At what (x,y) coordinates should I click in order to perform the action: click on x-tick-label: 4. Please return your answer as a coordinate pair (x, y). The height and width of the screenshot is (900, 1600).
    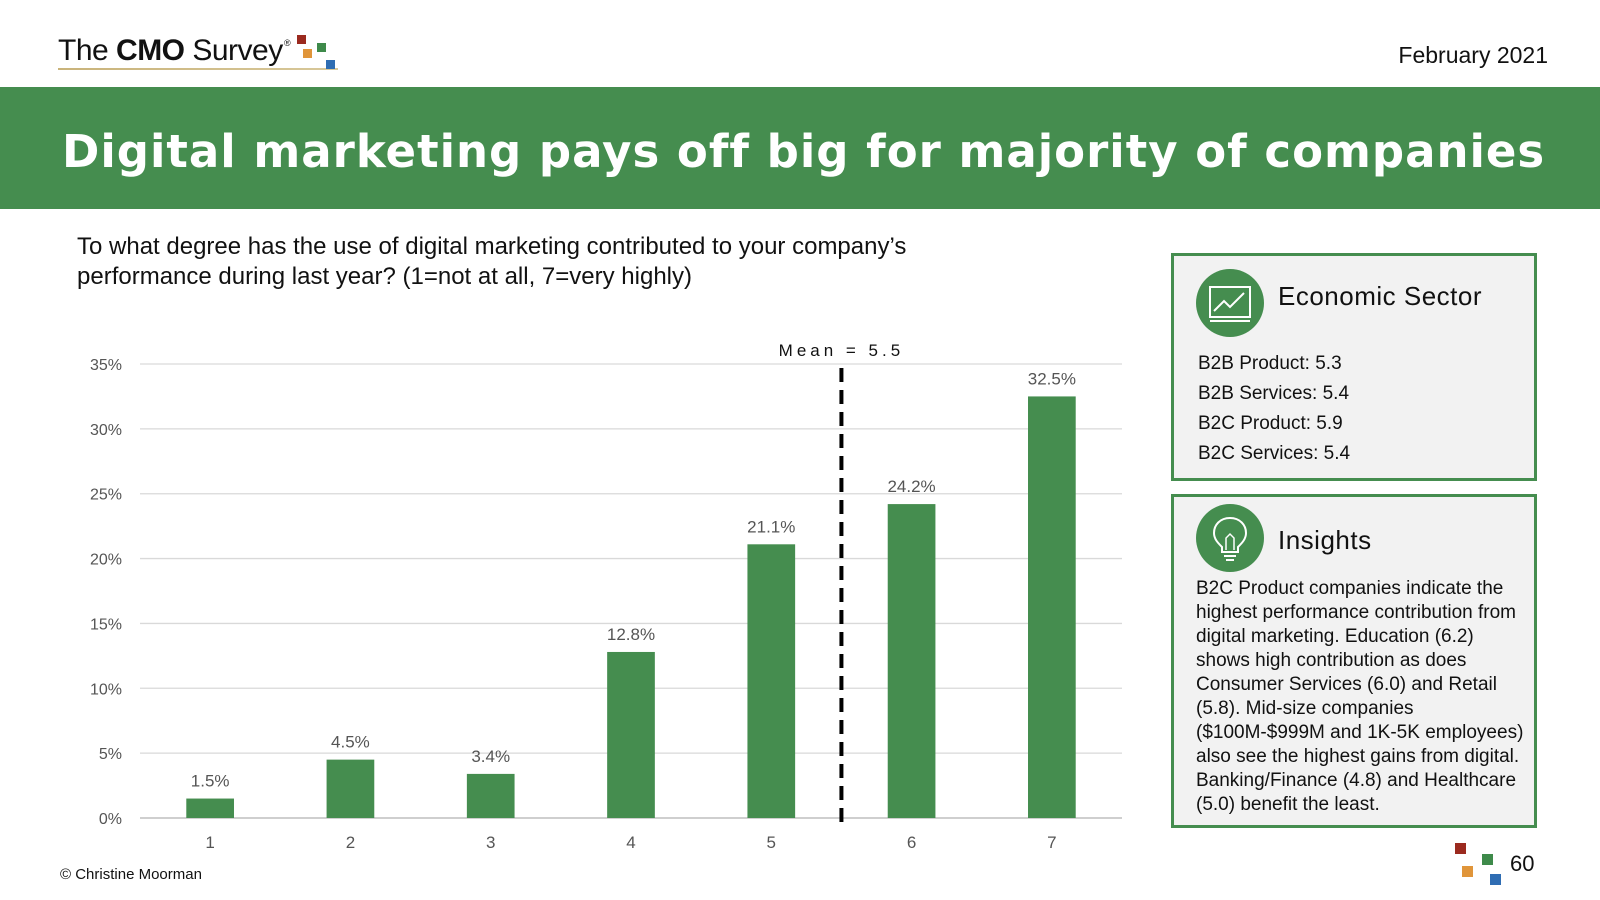
    Looking at the image, I should click on (630, 842).